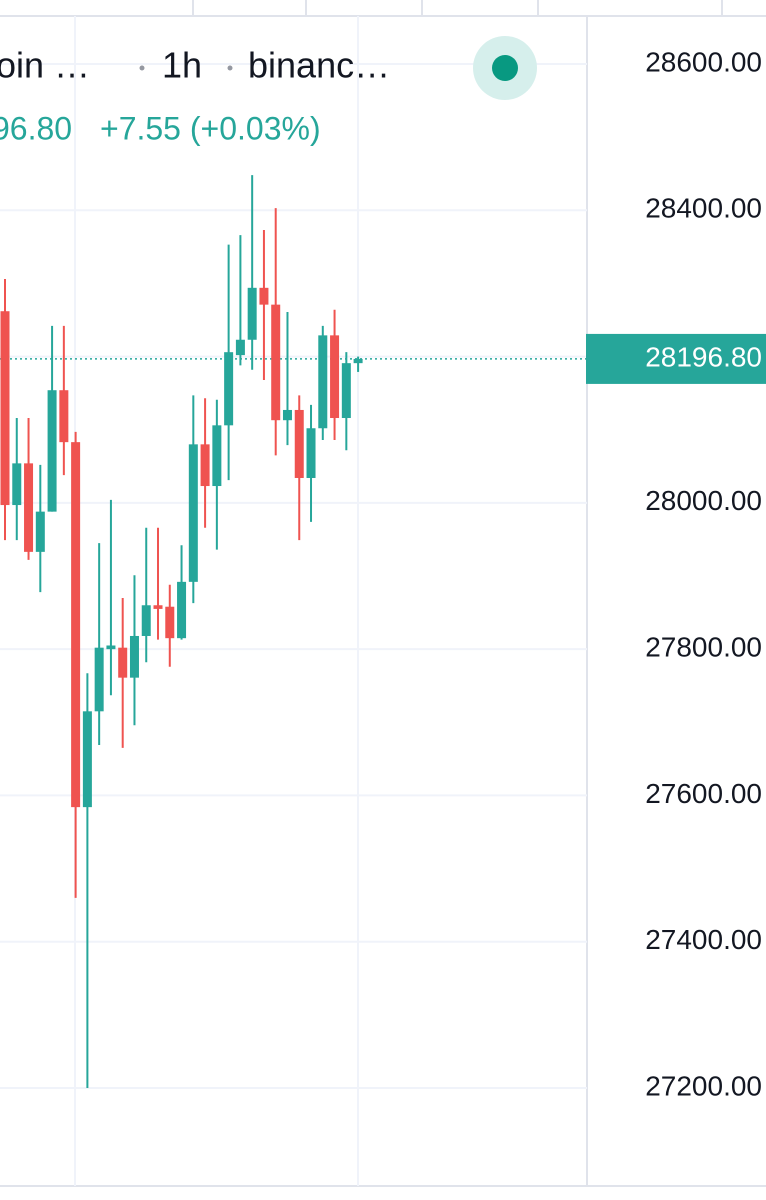 The height and width of the screenshot is (1200, 766). Describe the element at coordinates (703, 500) in the screenshot. I see `y-tick-label: 28000.00` at that location.